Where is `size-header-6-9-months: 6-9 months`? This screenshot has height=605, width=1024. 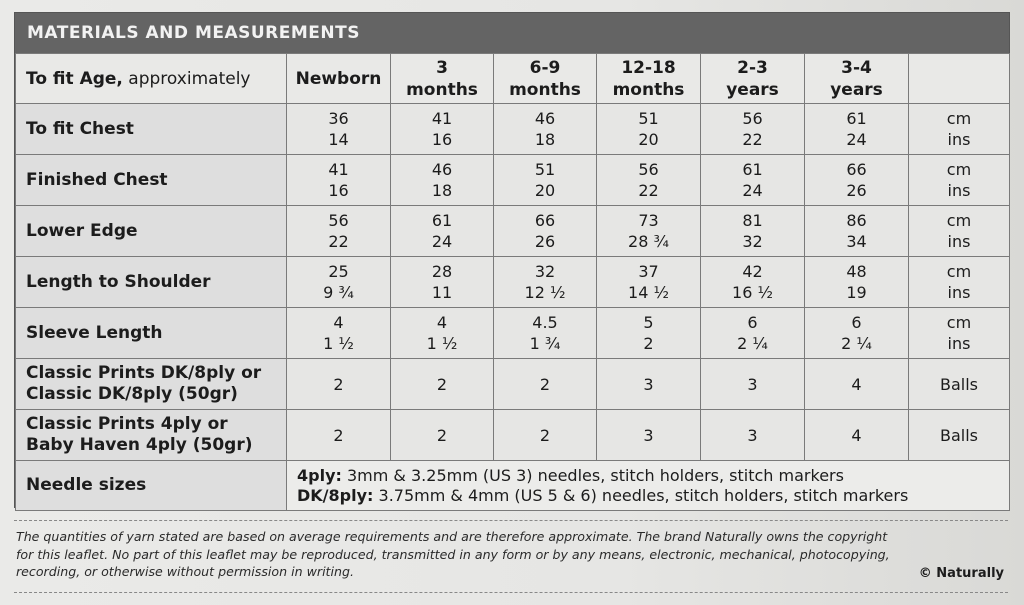 size-header-6-9-months: 6-9 months is located at coordinates (545, 78).